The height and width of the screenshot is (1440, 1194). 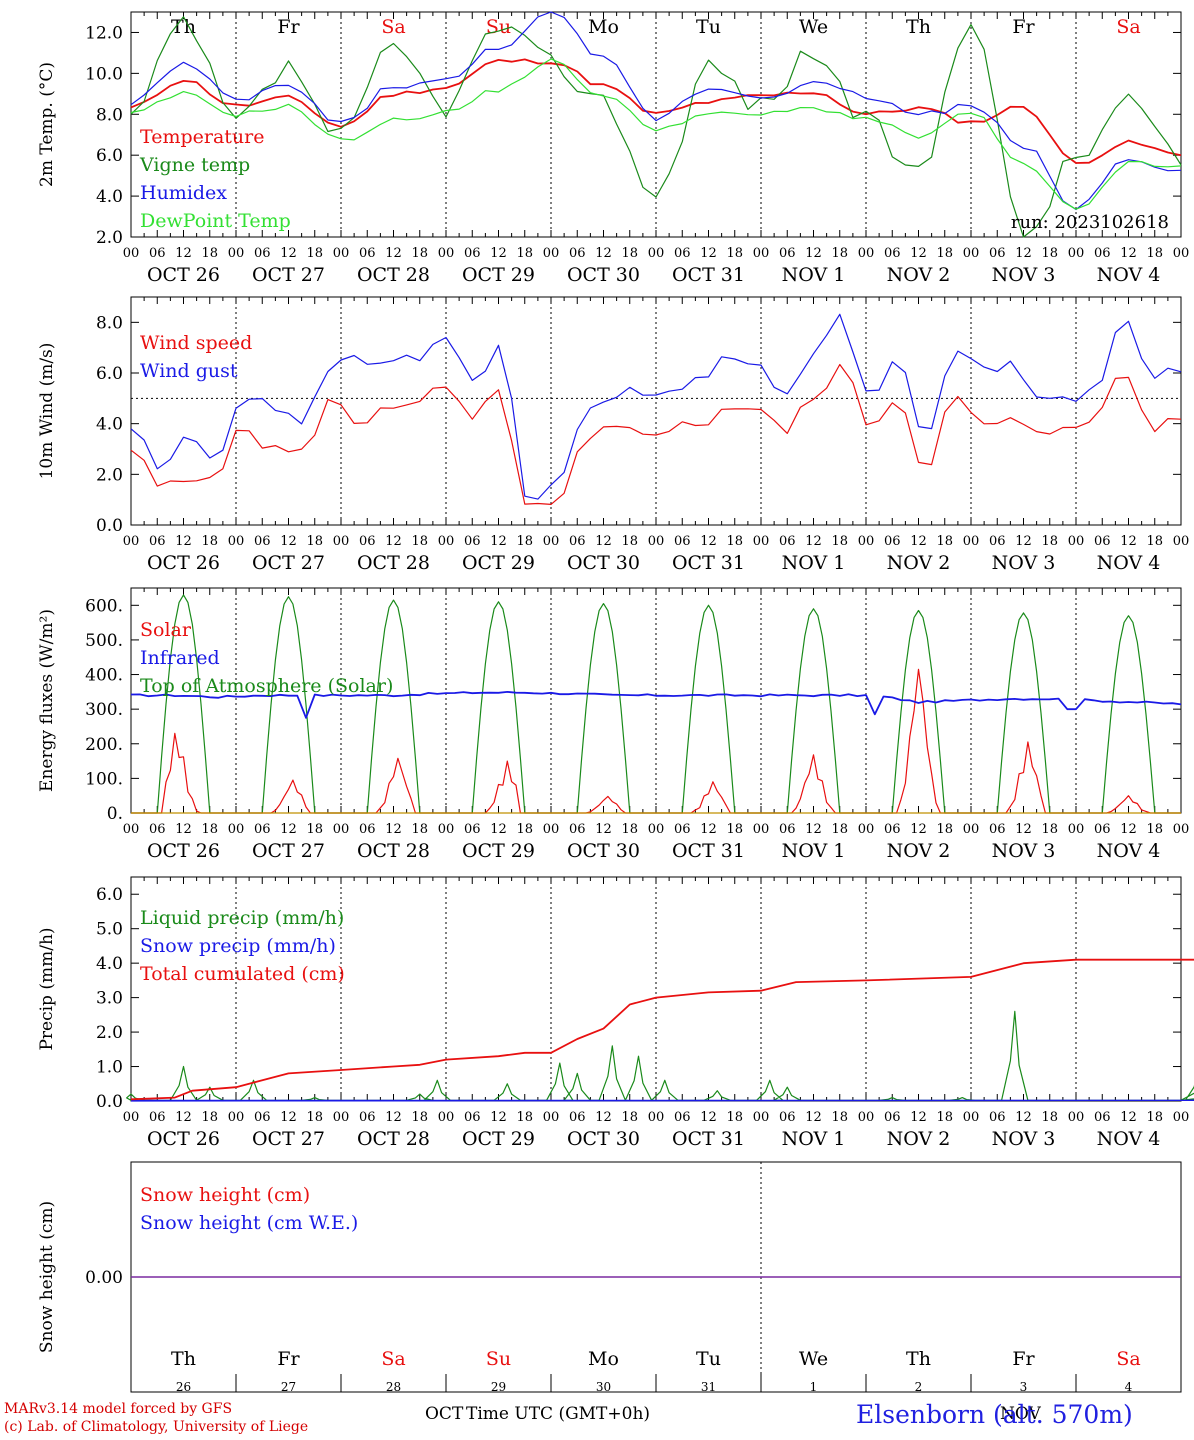 I want to click on weekday-label: Th, so click(x=918, y=27).